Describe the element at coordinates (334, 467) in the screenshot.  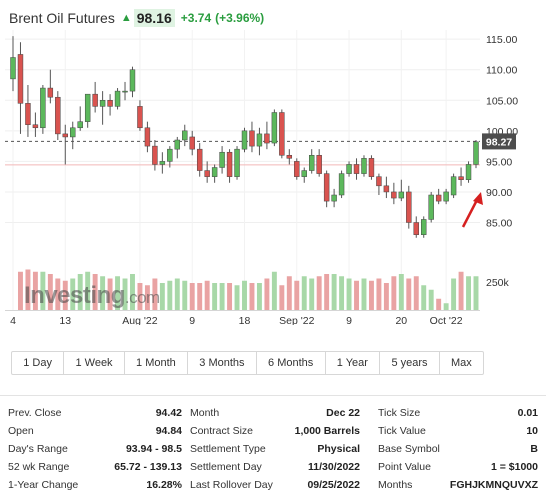
I see `stat-value: 11/30/2022` at that location.